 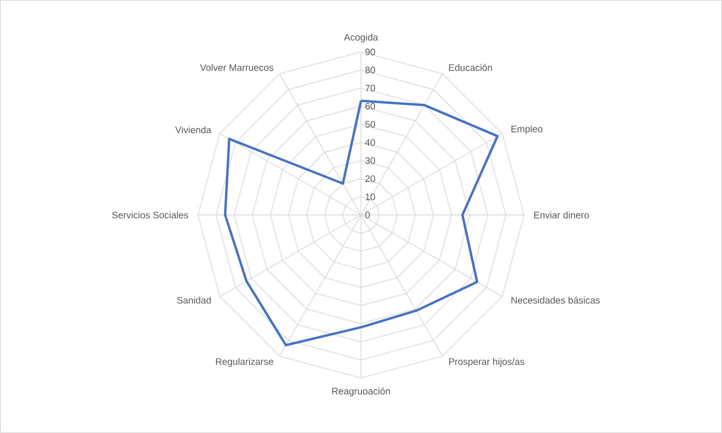 I want to click on y-tick-label: 10, so click(x=371, y=197).